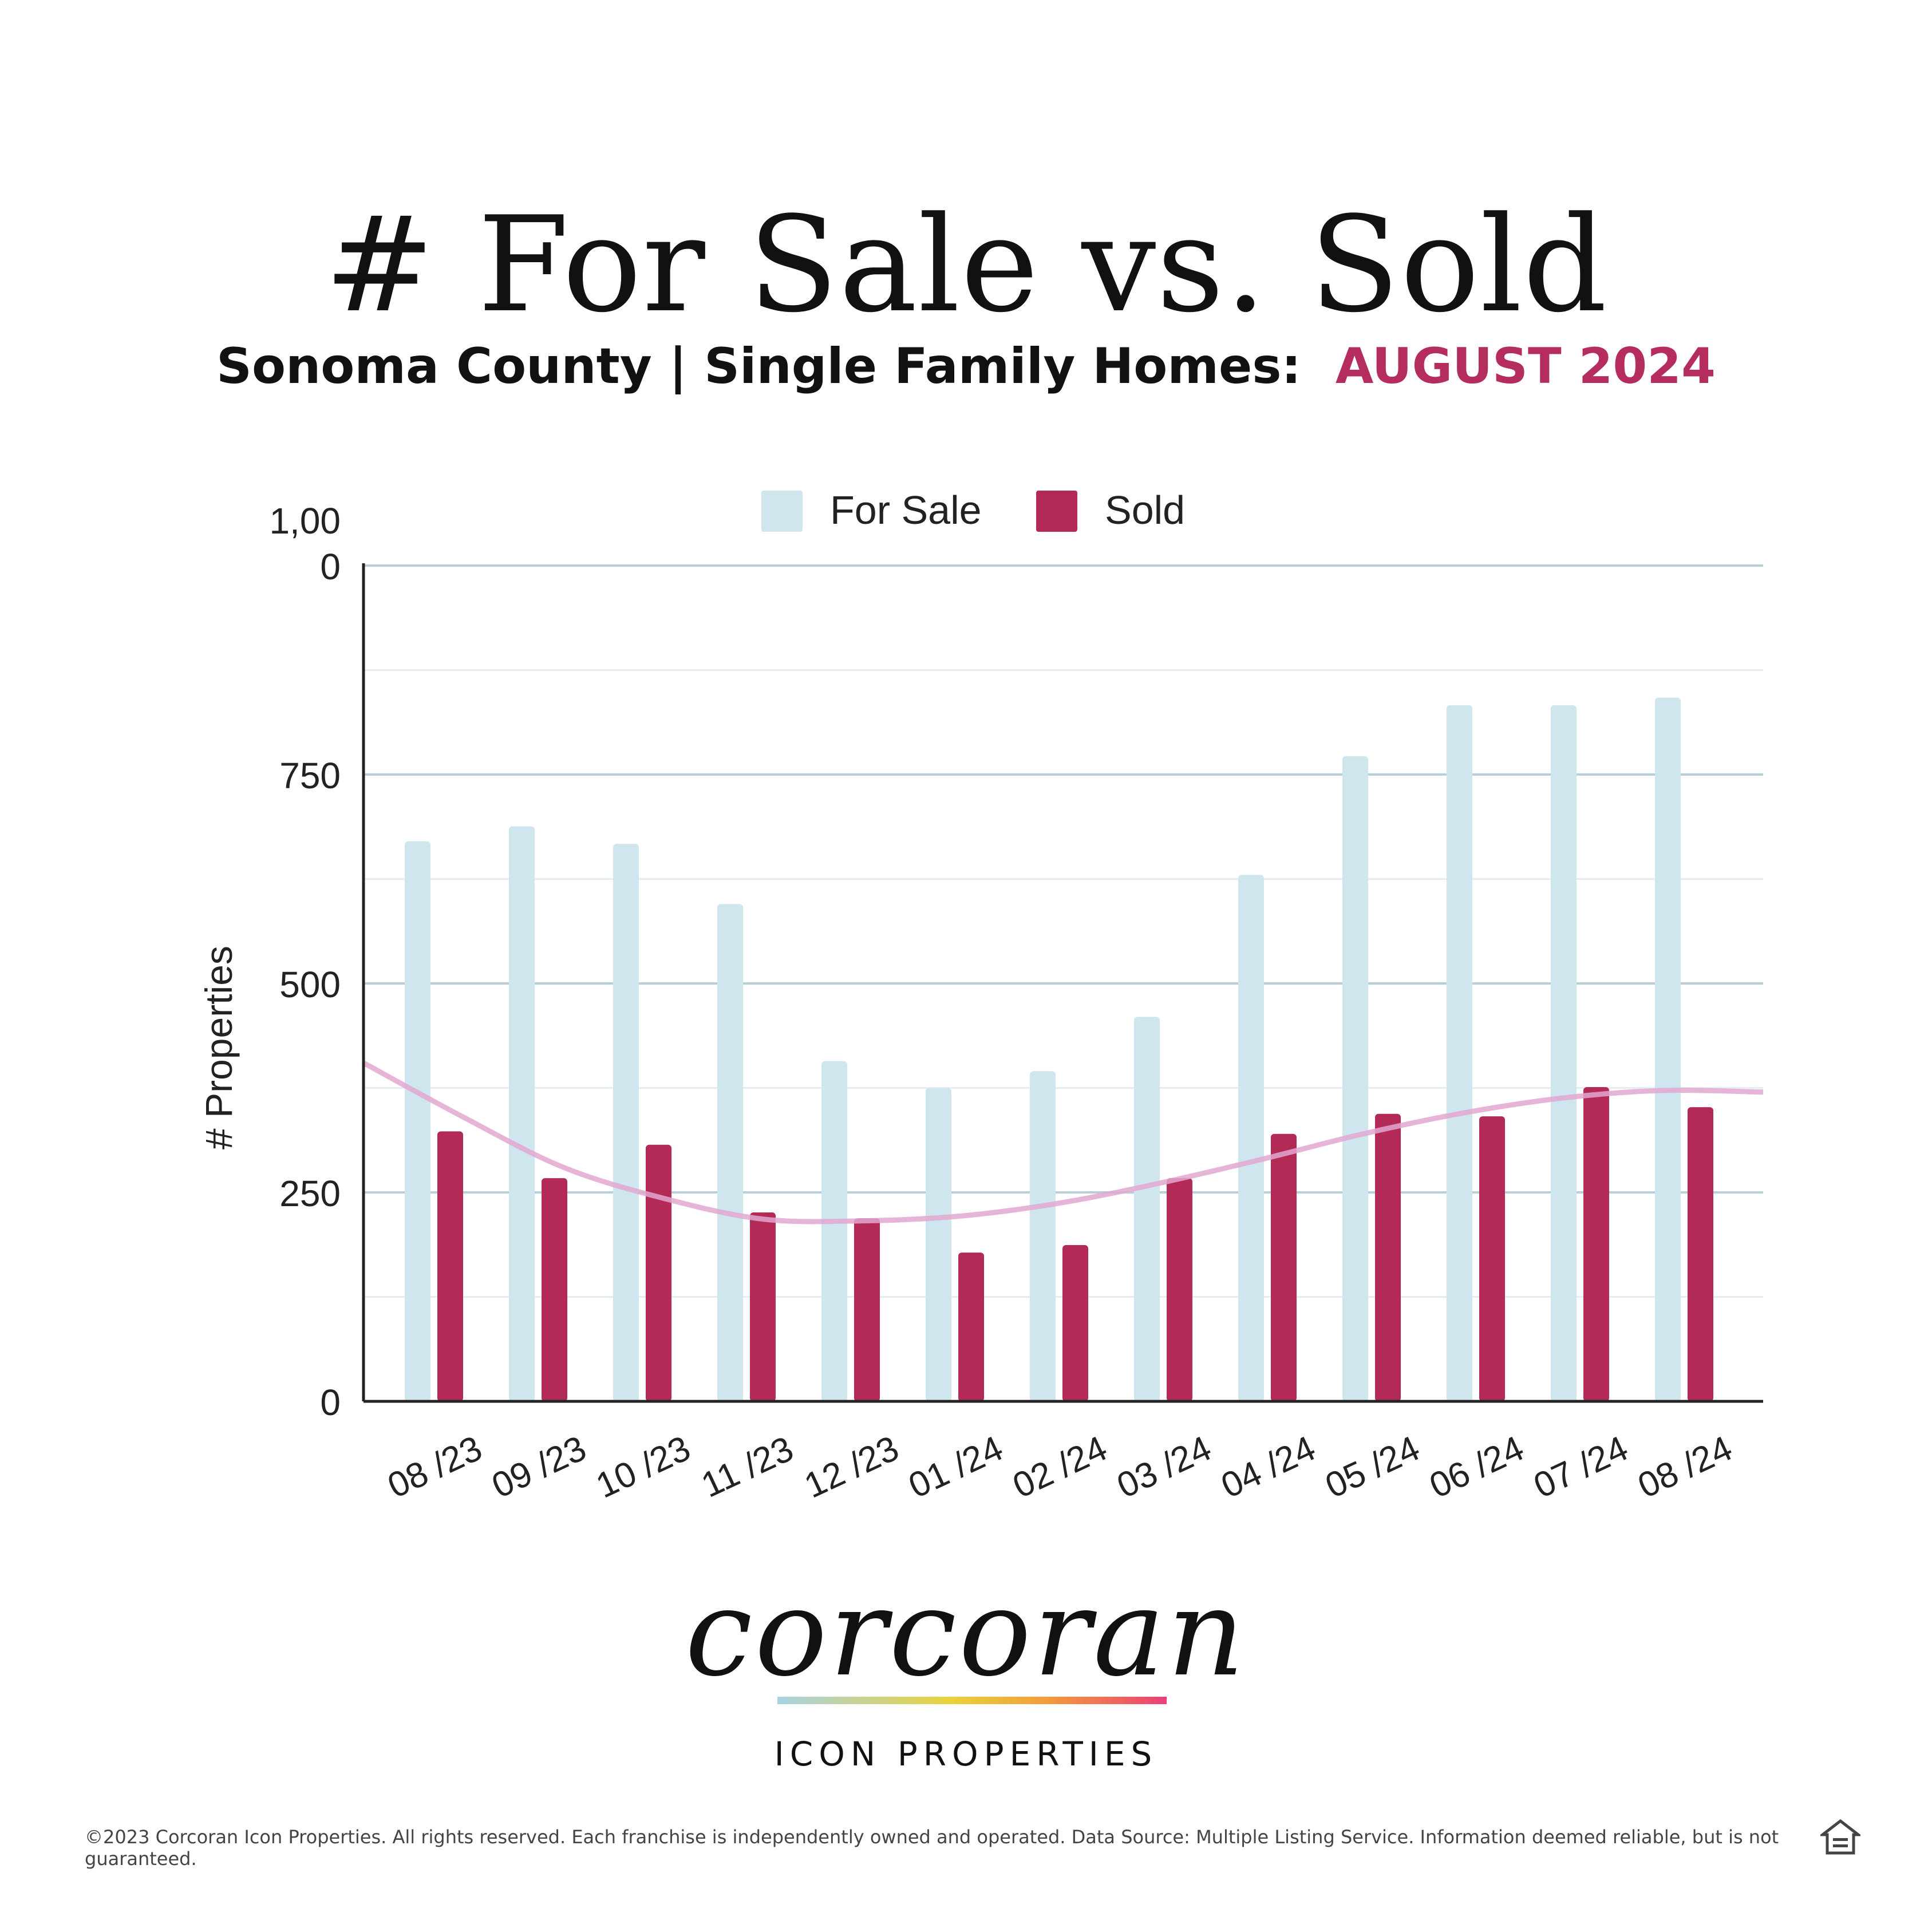 This screenshot has width=1932, height=1932. What do you see at coordinates (1581, 1467) in the screenshot?
I see `x-tick-label: 07 /24` at bounding box center [1581, 1467].